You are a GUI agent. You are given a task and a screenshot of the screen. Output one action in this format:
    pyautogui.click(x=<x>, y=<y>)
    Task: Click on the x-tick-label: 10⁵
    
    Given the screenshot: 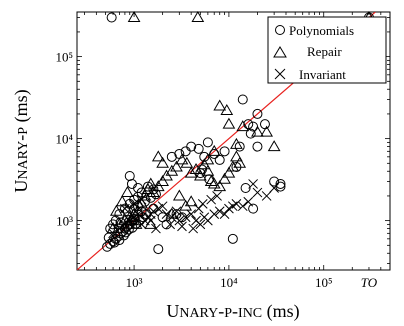 What is the action you would take?
    pyautogui.click(x=324, y=282)
    